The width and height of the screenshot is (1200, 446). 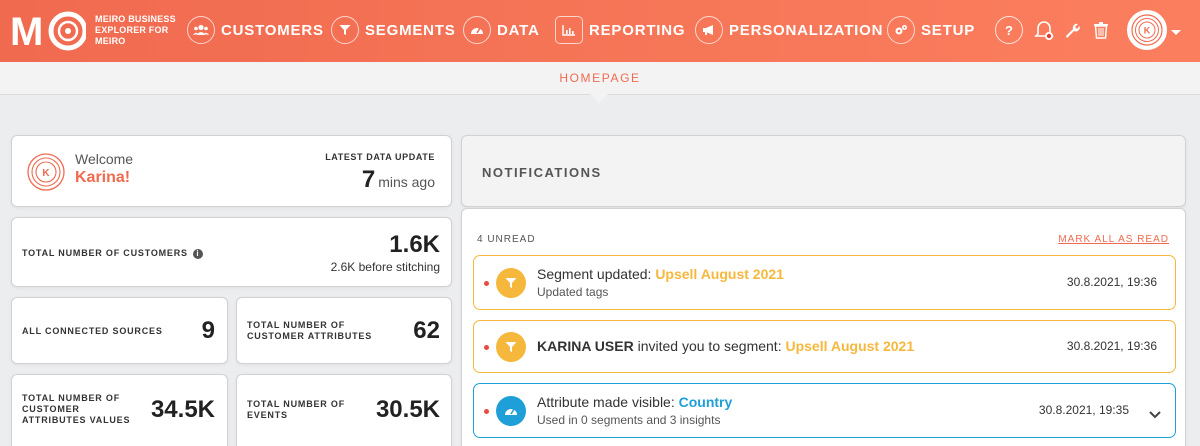 I want to click on notification-subtext: Used in 0 segments and 3 insights, so click(x=629, y=420).